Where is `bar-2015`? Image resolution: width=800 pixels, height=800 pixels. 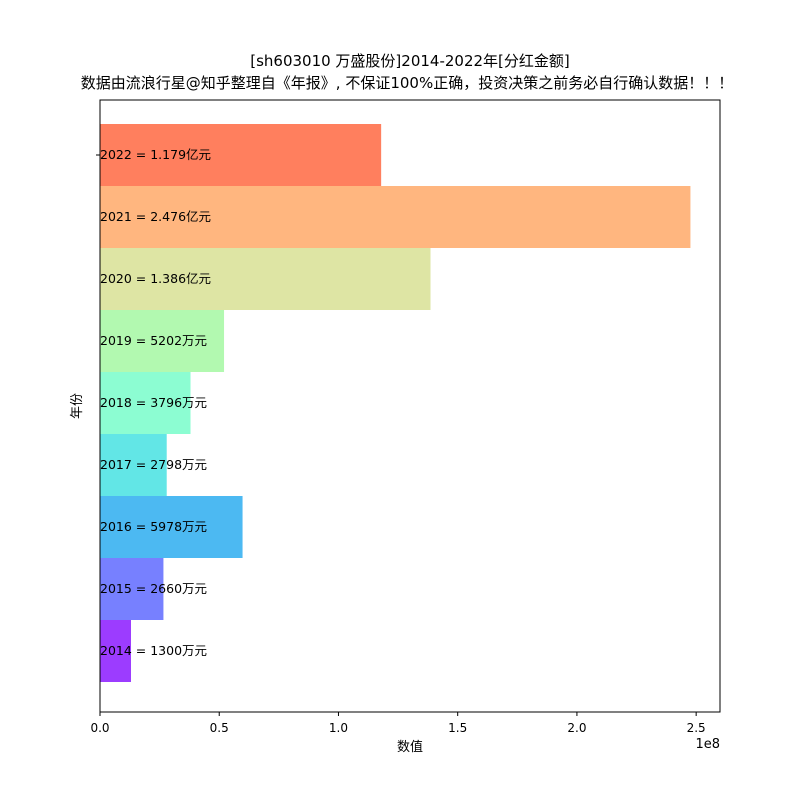 bar-2015 is located at coordinates (132, 589).